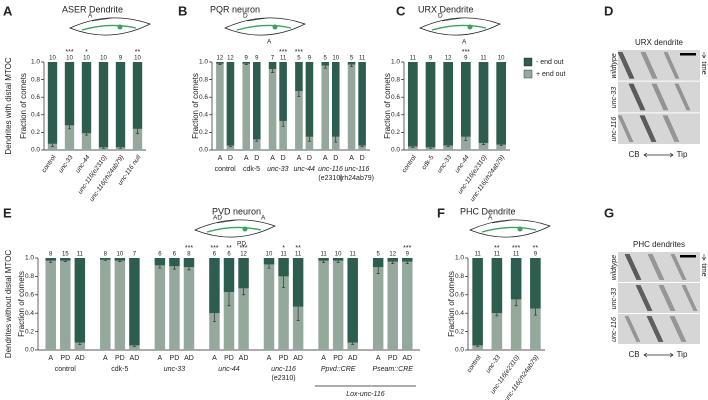  I want to click on x-tick-label: D, so click(309, 158).